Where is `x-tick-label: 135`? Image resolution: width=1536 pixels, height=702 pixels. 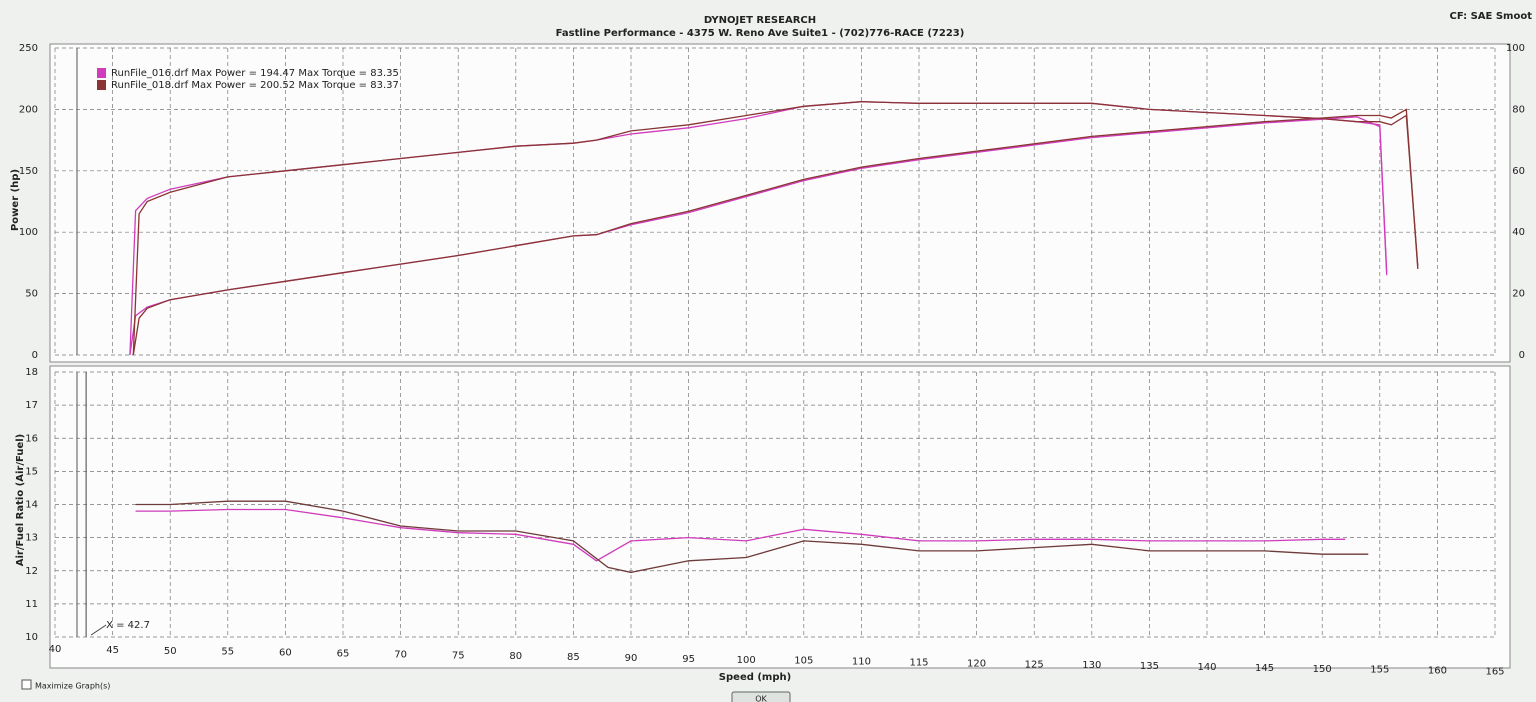 x-tick-label: 135 is located at coordinates (1149, 666).